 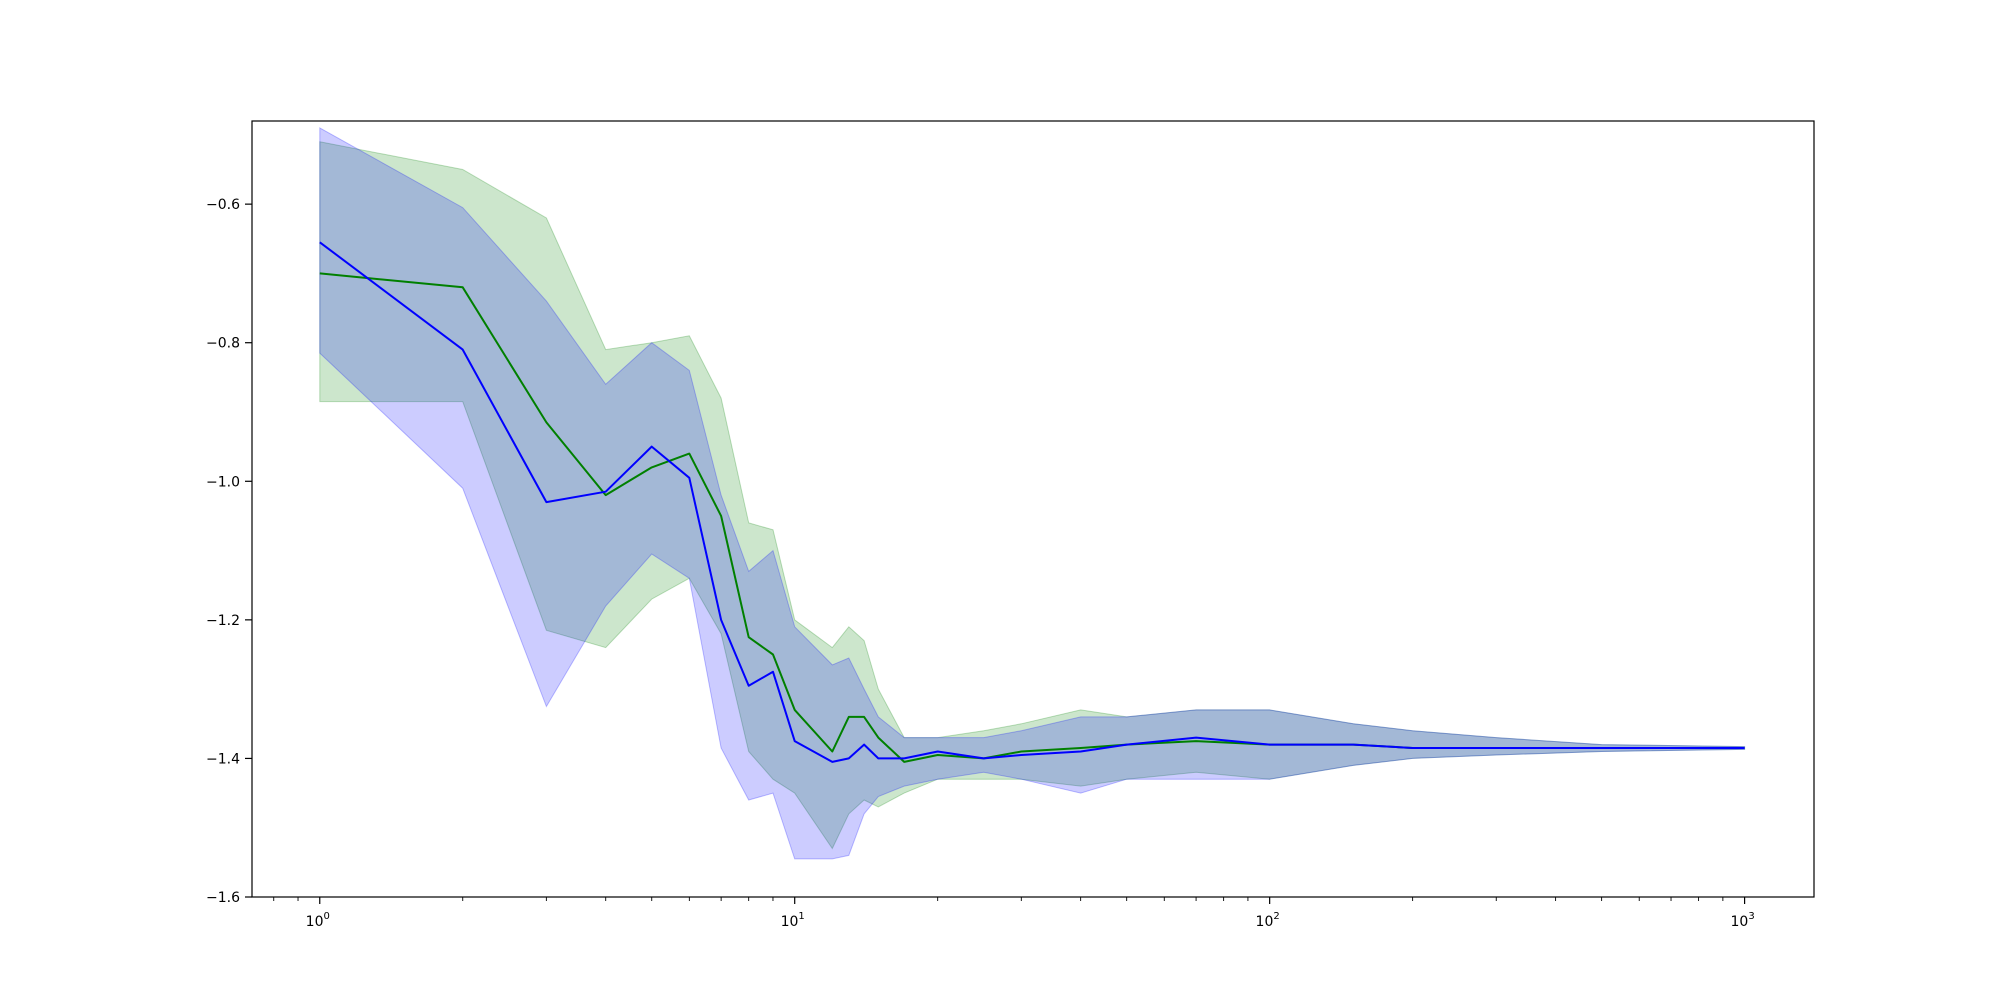 What do you see at coordinates (223, 205) in the screenshot?
I see `y-tick-label: −0.6` at bounding box center [223, 205].